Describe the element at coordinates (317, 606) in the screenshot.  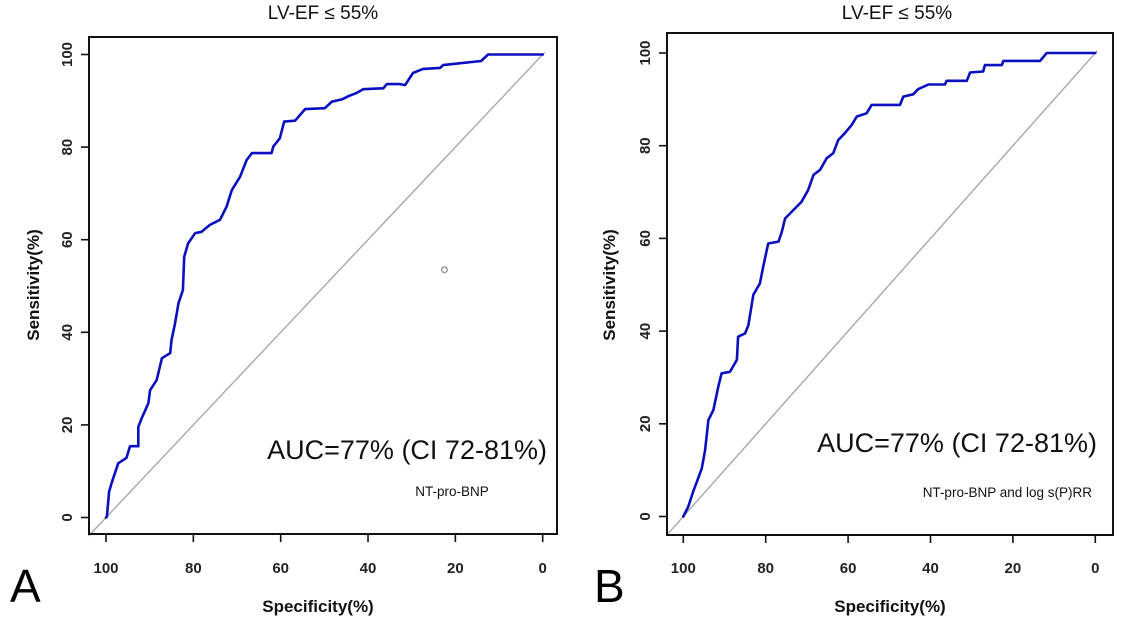
I see `panel-a-xlabel: Specificity(%)` at that location.